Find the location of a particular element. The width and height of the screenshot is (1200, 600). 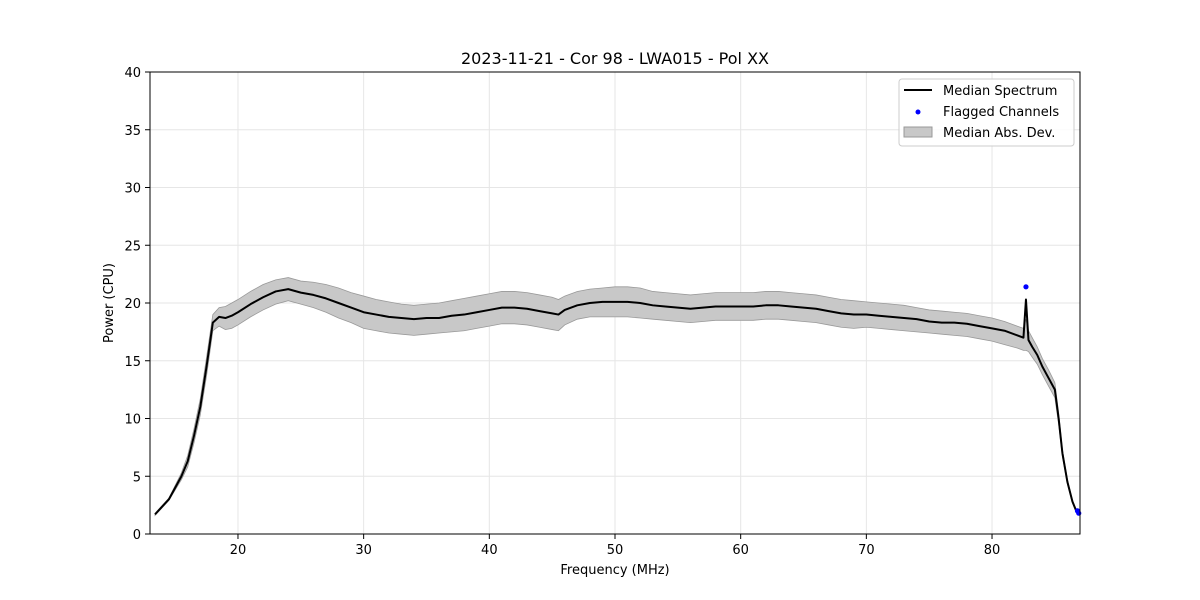

y-tick-label: 30 is located at coordinates (132, 189).